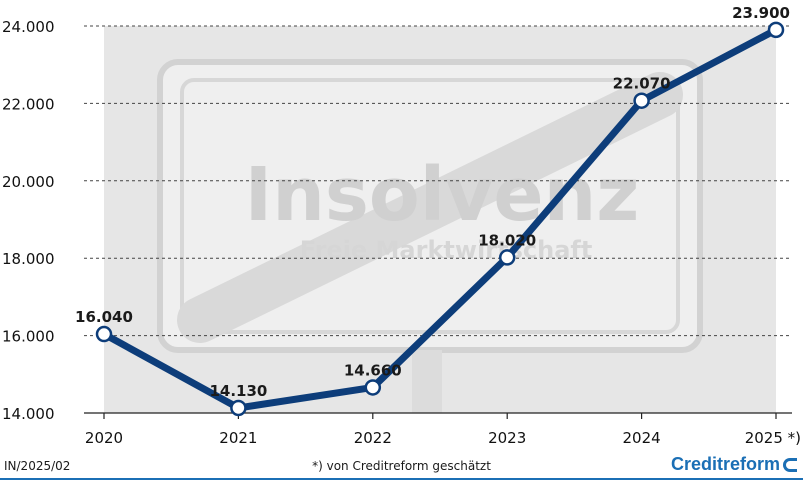  I want to click on data-label: 18.020, so click(507, 240).